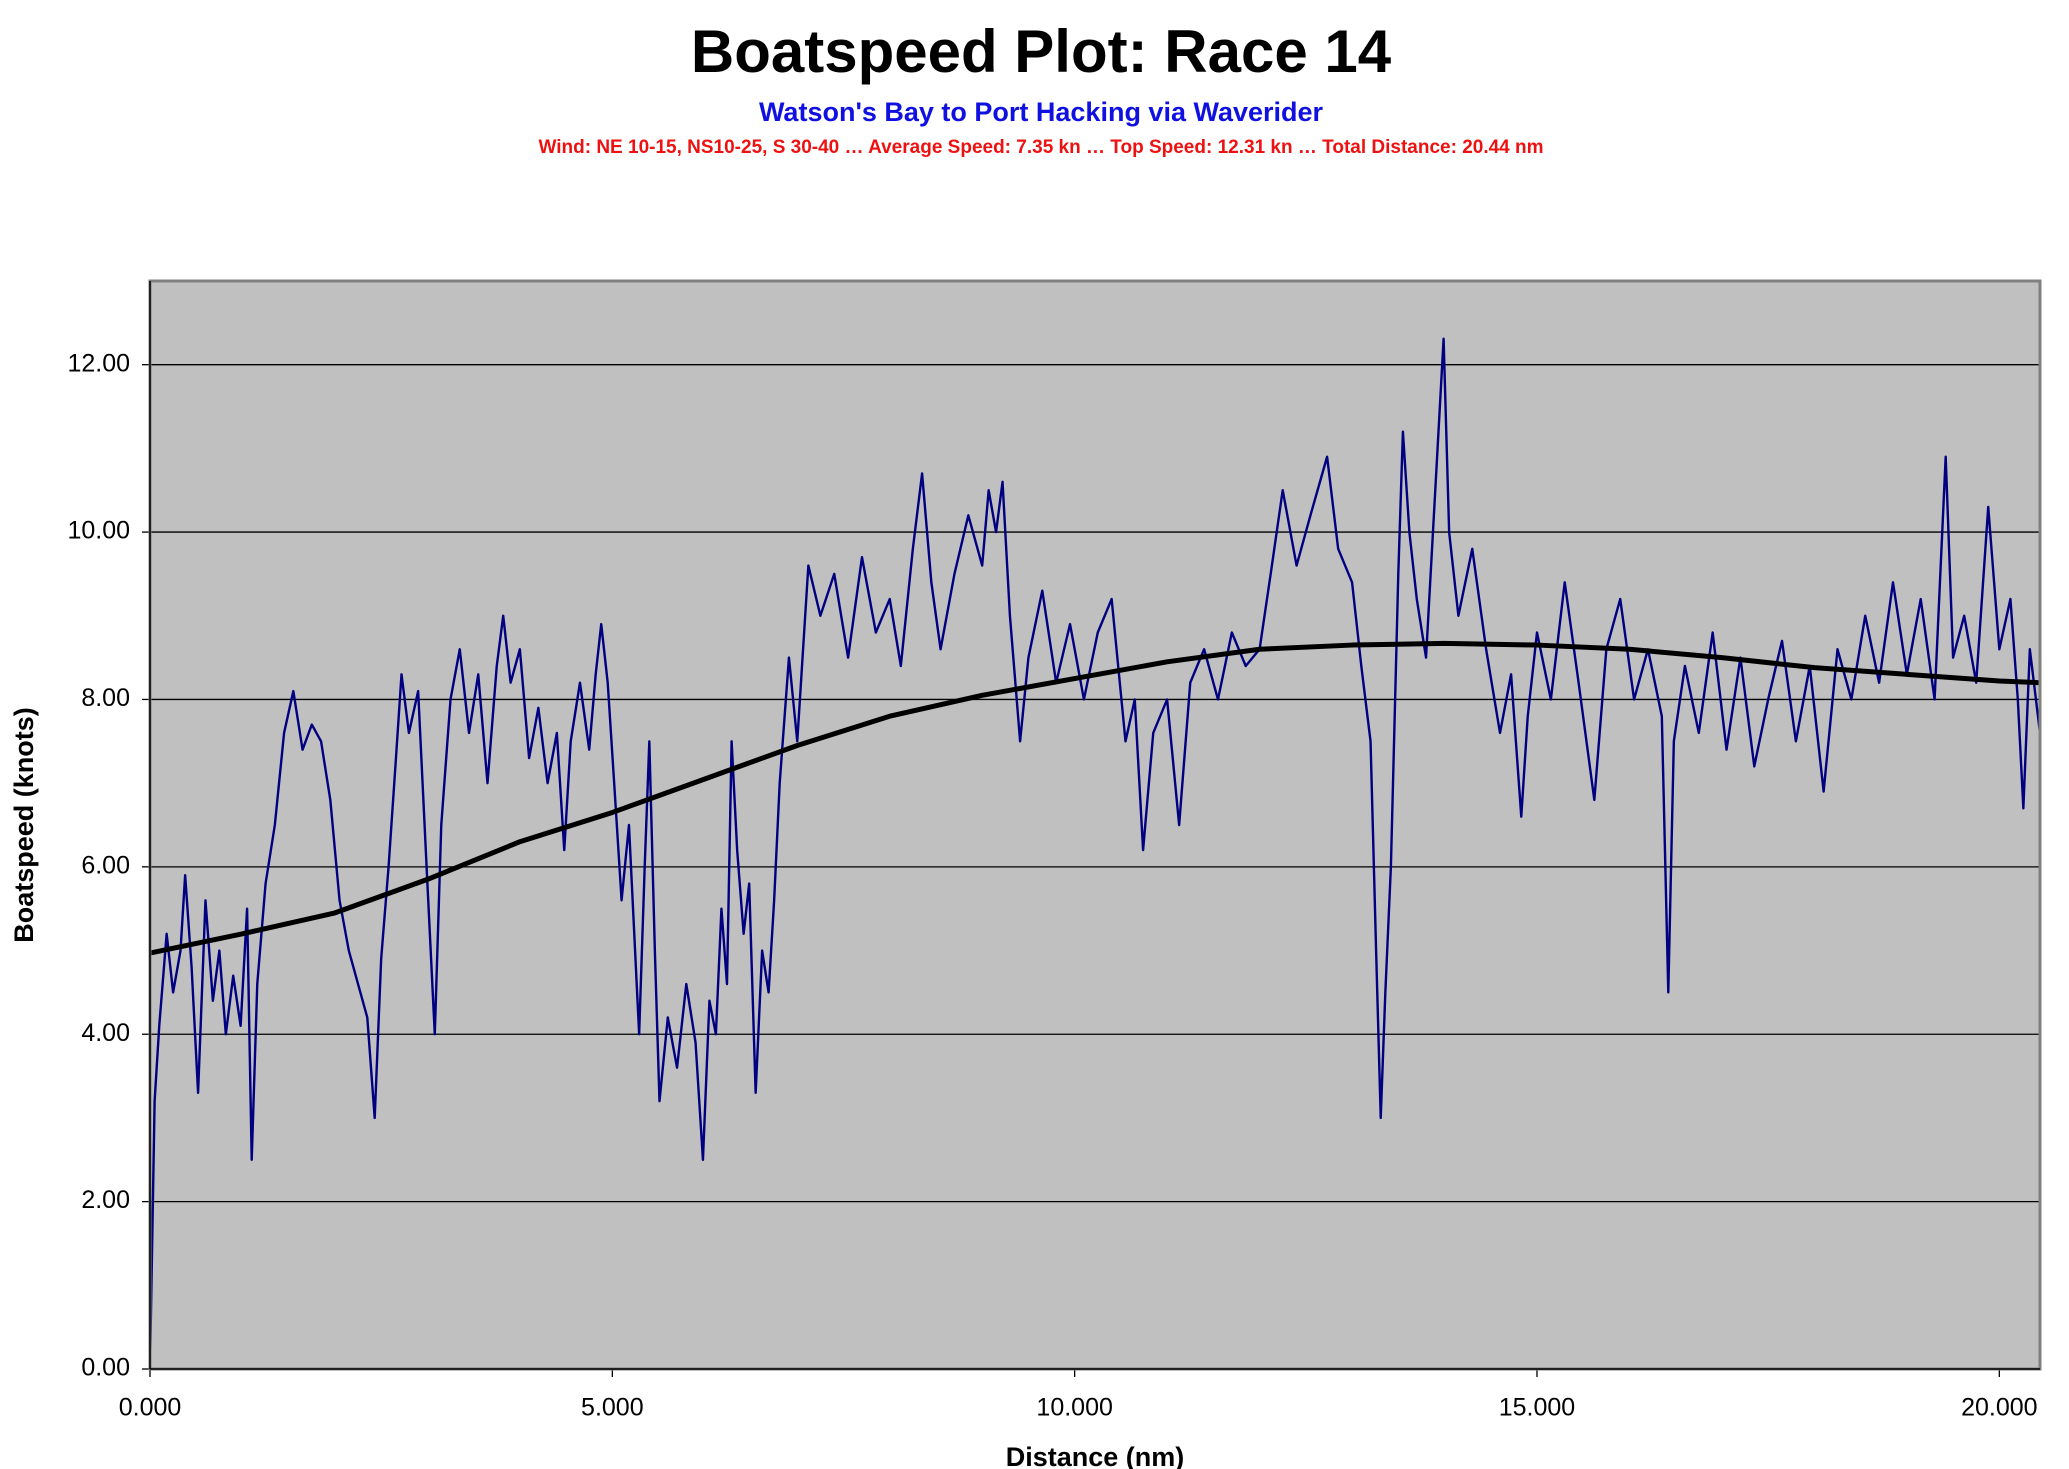 The image size is (2069, 1469). What do you see at coordinates (98, 531) in the screenshot?
I see `y-tick-label: 10.00` at bounding box center [98, 531].